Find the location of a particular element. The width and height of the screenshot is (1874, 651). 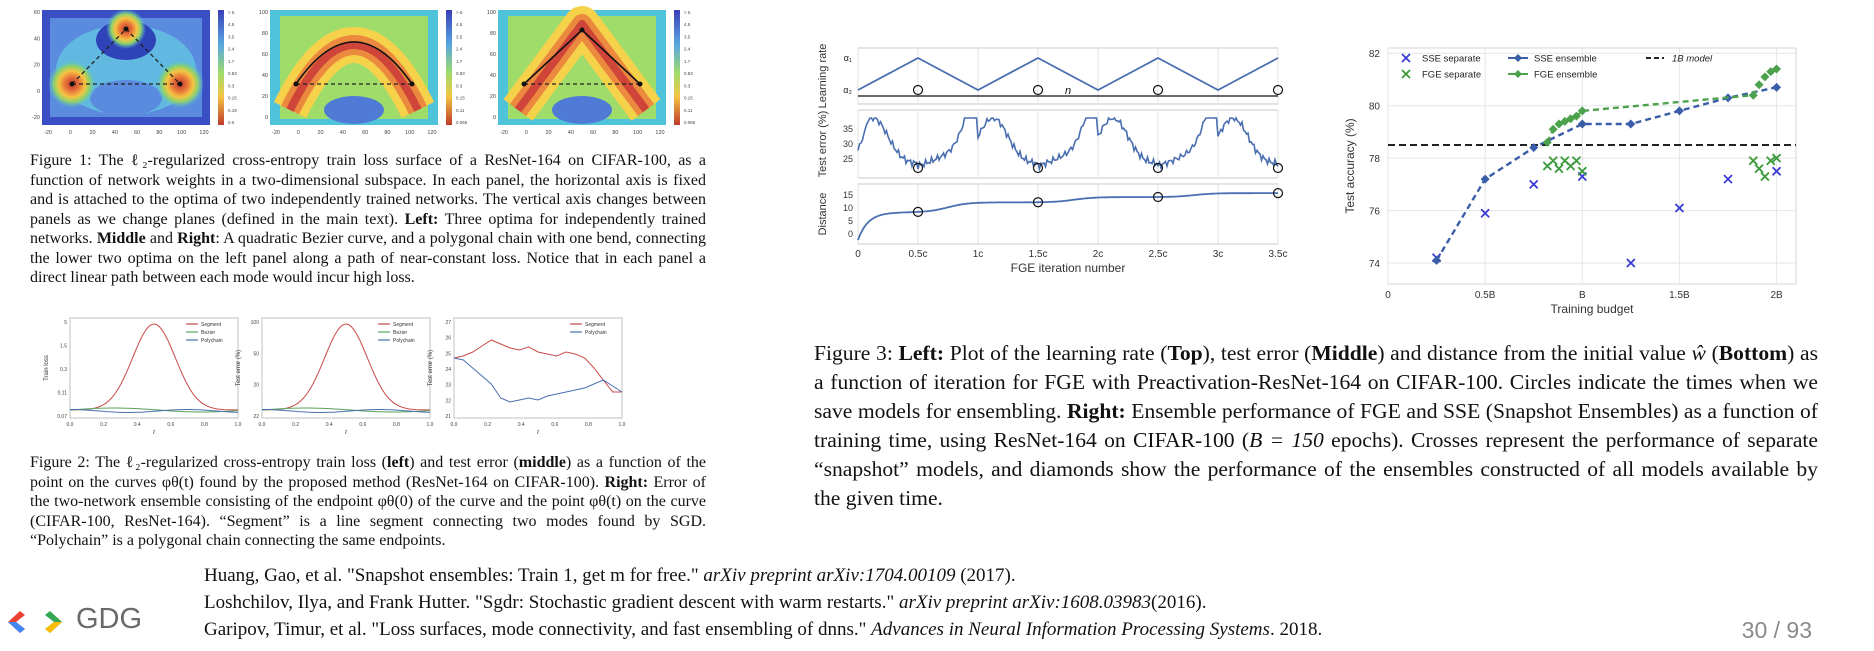

err-line is located at coordinates (1068, 144).